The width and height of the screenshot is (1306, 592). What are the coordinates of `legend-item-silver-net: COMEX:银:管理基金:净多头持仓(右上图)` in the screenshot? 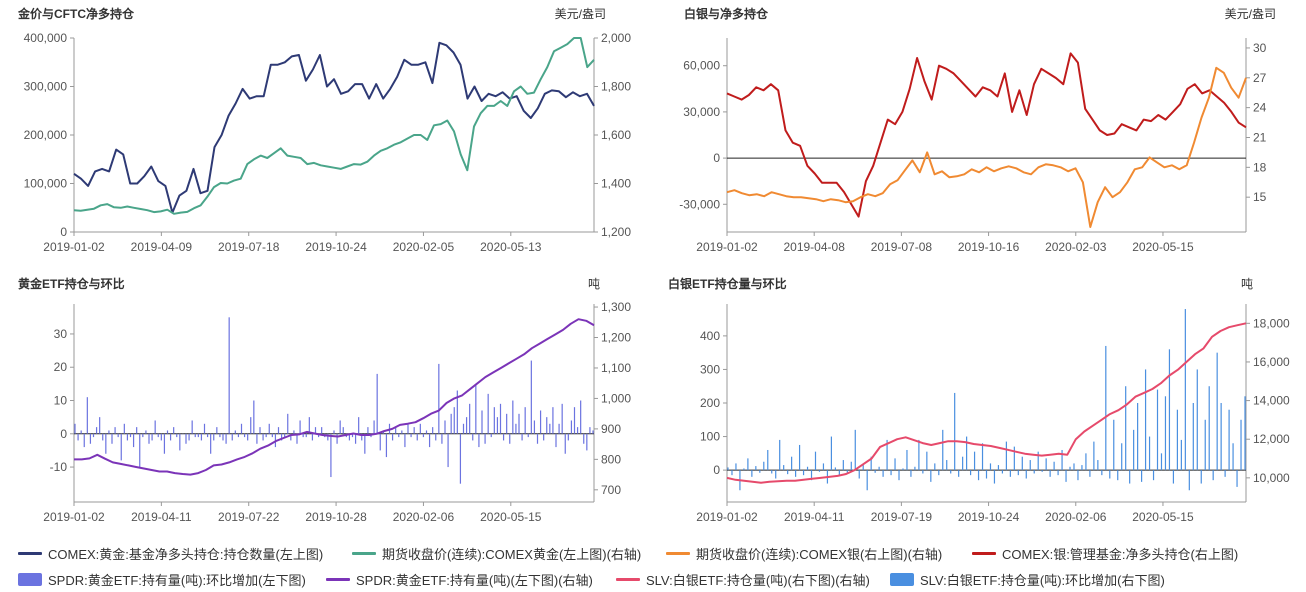 It's located at (1105, 553).